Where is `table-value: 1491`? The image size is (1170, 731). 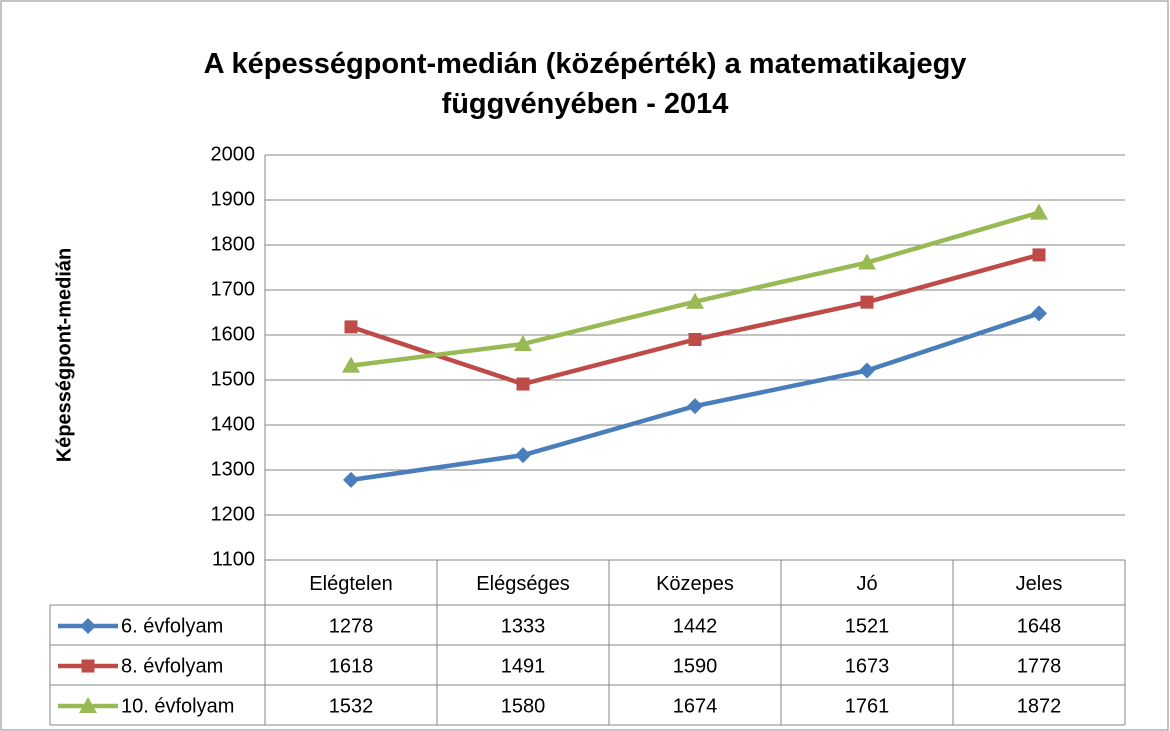 table-value: 1491 is located at coordinates (523, 666).